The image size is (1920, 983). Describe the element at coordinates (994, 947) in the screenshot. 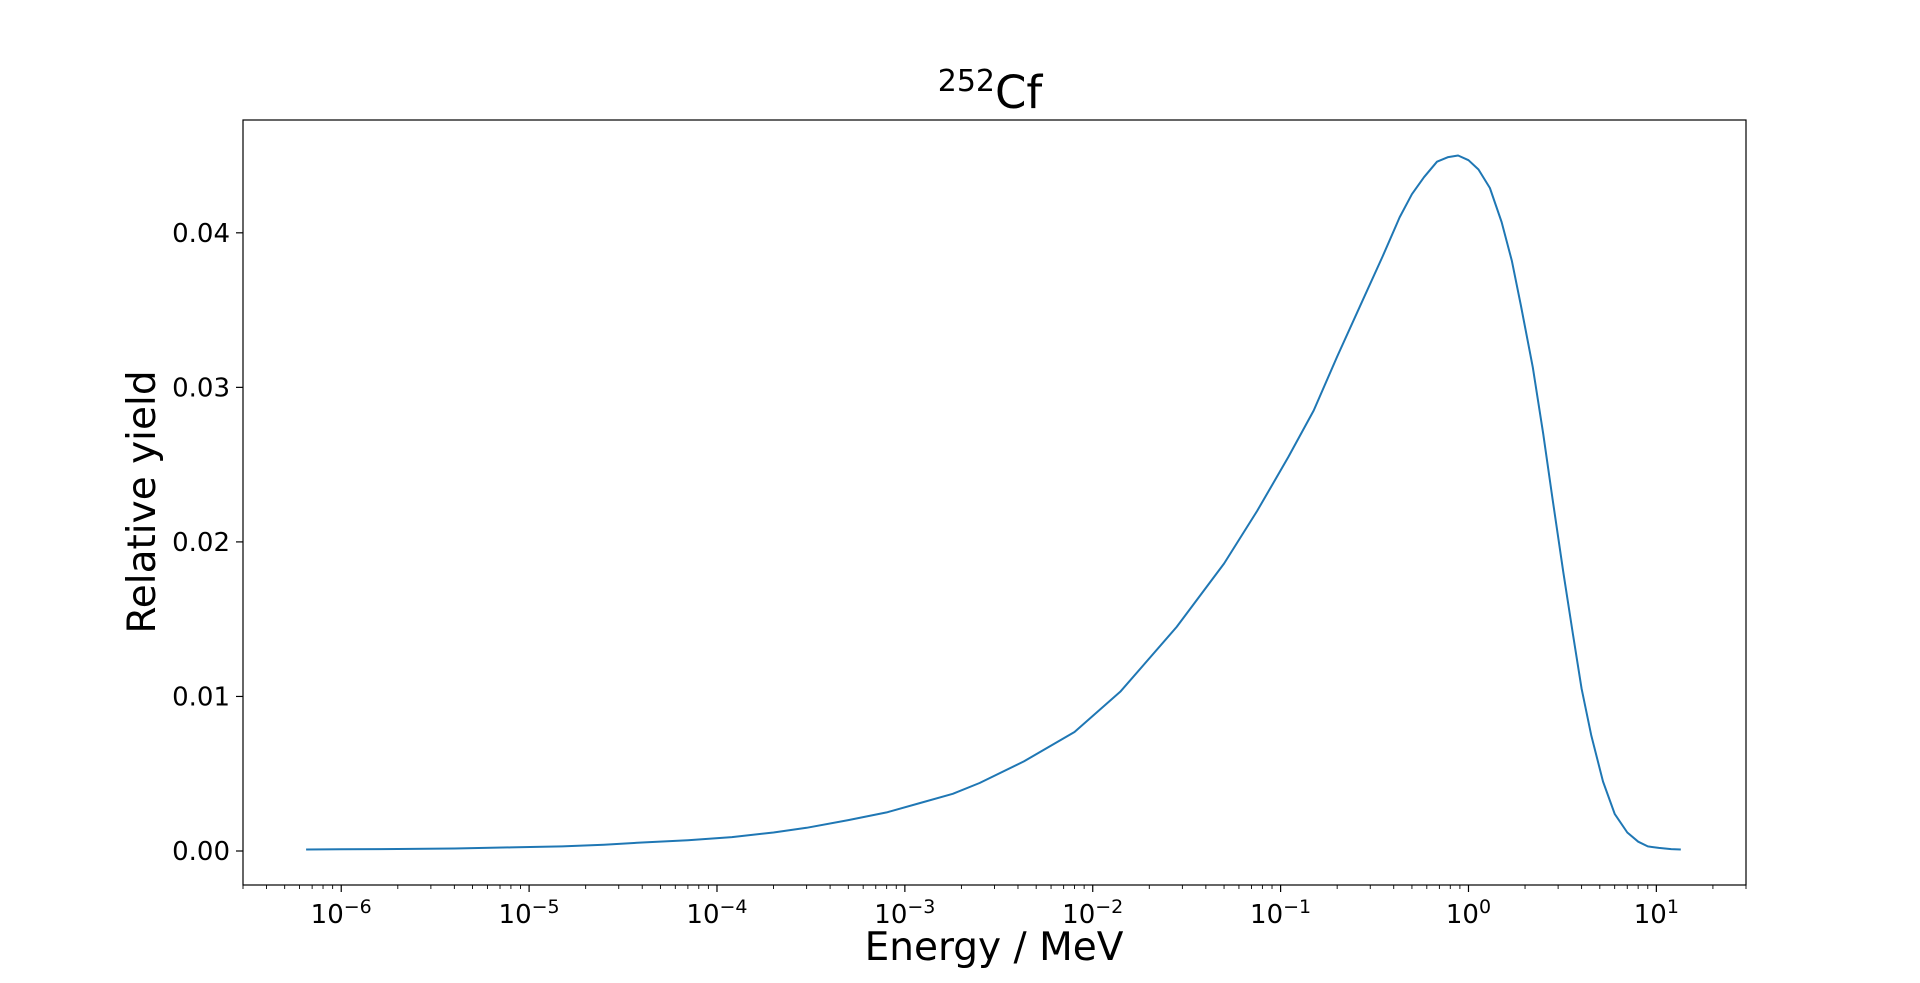

I see `x-axis-title: Energy / MeV` at that location.